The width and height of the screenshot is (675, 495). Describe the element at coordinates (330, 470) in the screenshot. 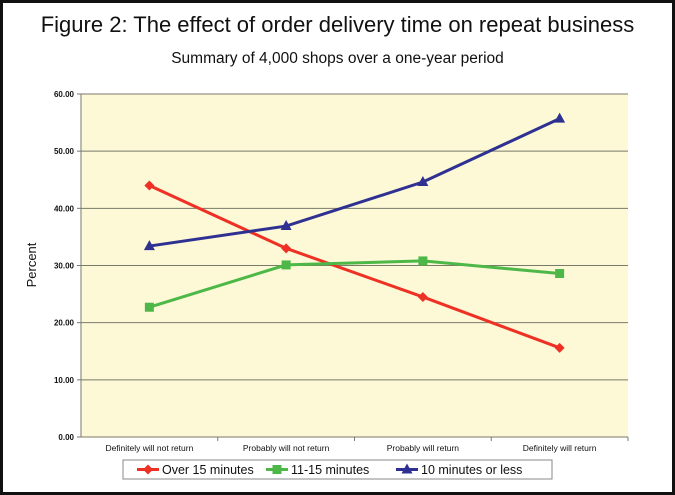

I see `legend-label: 11-15 minutes` at that location.